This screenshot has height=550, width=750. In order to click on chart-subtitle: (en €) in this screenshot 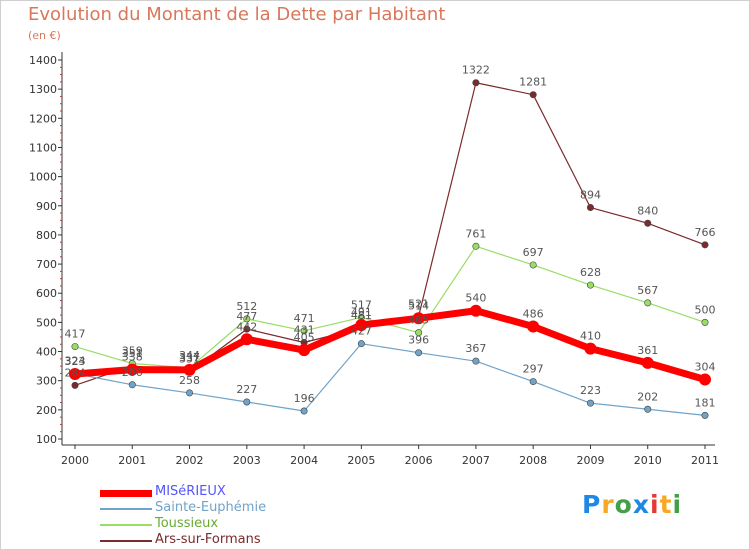, I will do `click(44, 35)`.